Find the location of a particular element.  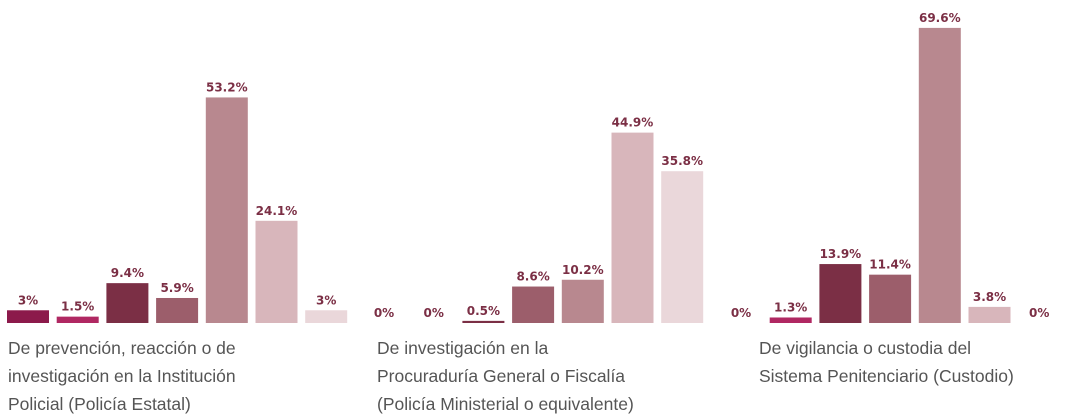

chart-caption: investigación en la Institución is located at coordinates (122, 376).